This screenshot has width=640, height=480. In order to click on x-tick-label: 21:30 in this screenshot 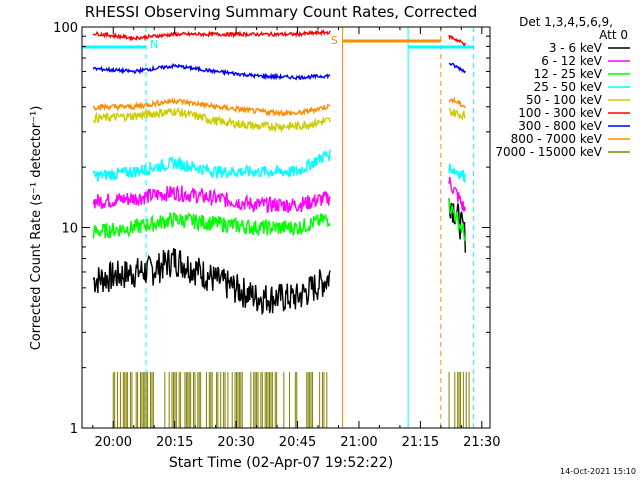, I will do `click(481, 442)`.